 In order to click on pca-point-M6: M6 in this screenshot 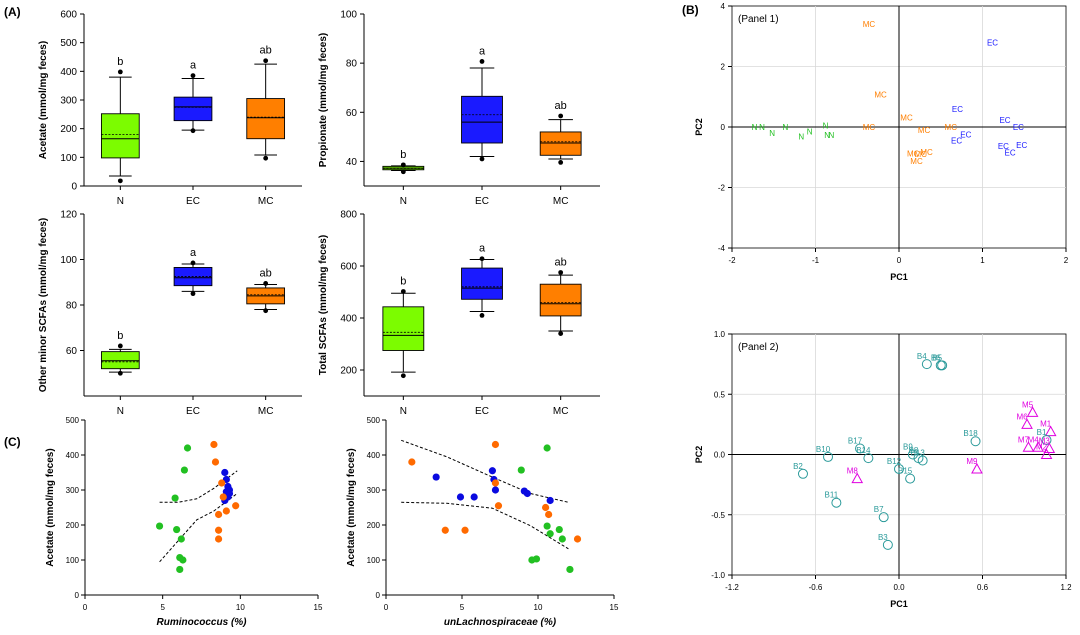, I will do `click(1024, 420)`.